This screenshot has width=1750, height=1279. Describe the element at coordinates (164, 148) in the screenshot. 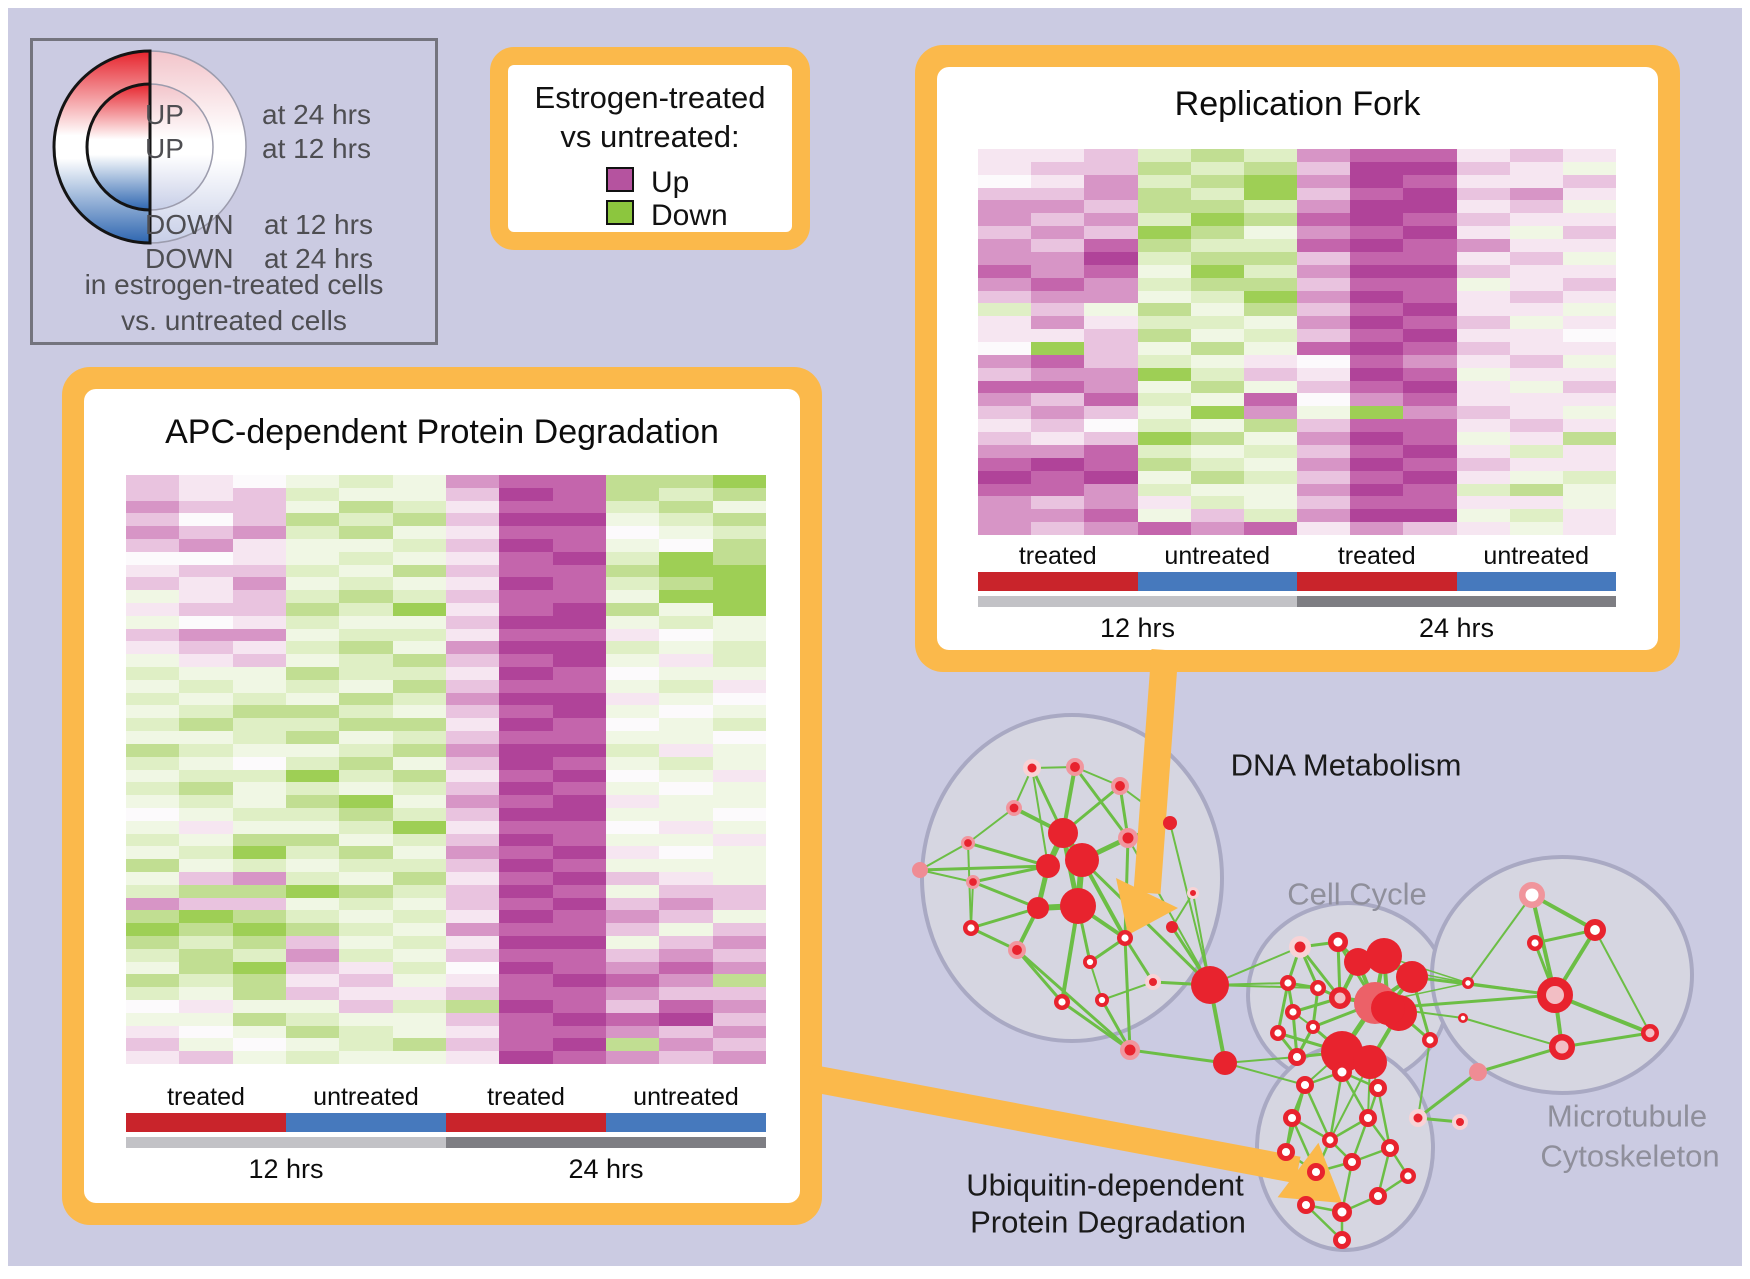

I see `legend-up12-word: UP` at that location.